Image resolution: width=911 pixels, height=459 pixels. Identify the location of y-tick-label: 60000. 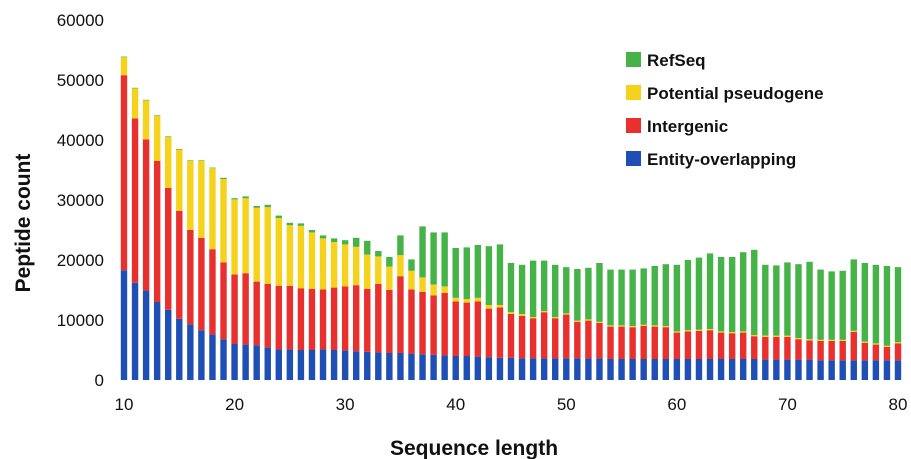
(80, 20).